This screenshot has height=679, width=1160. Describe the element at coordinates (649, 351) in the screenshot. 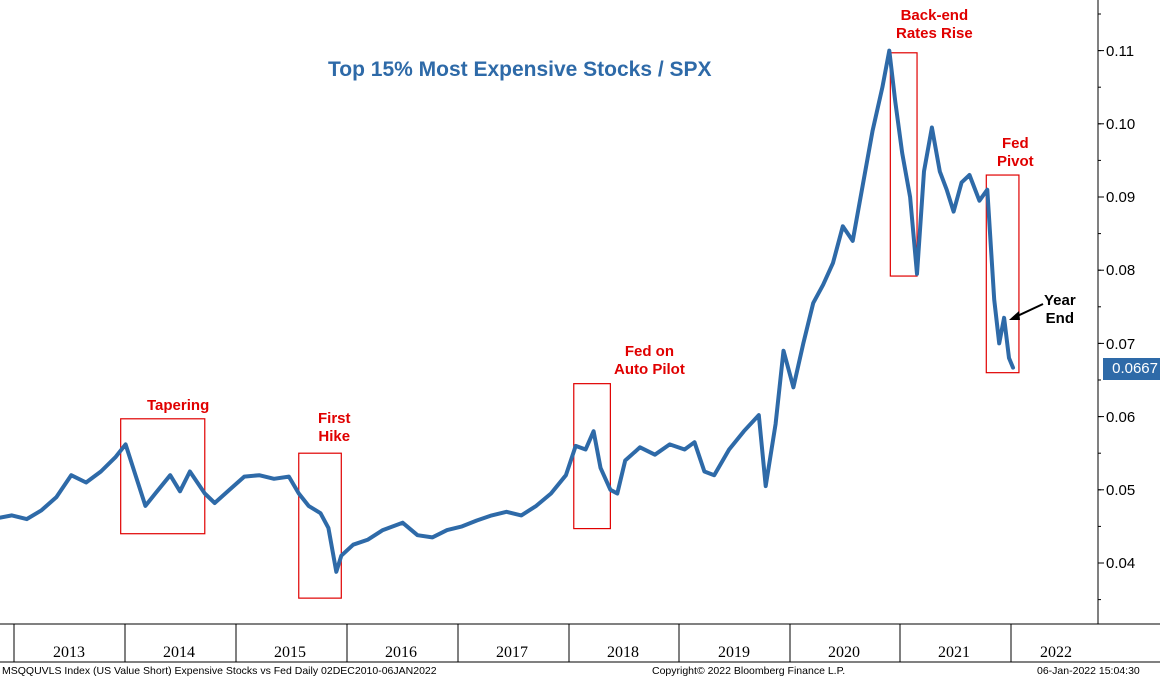

I see `annotation-fed-auto-line1: Fed on` at that location.